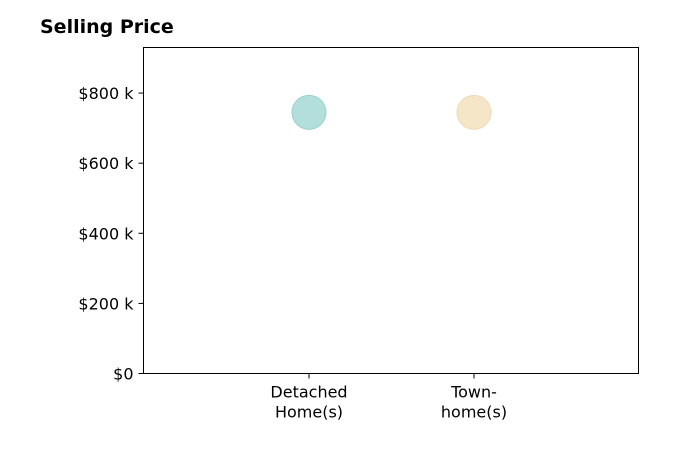 The width and height of the screenshot is (679, 462). I want to click on y-tick-label: $400 k, so click(106, 233).